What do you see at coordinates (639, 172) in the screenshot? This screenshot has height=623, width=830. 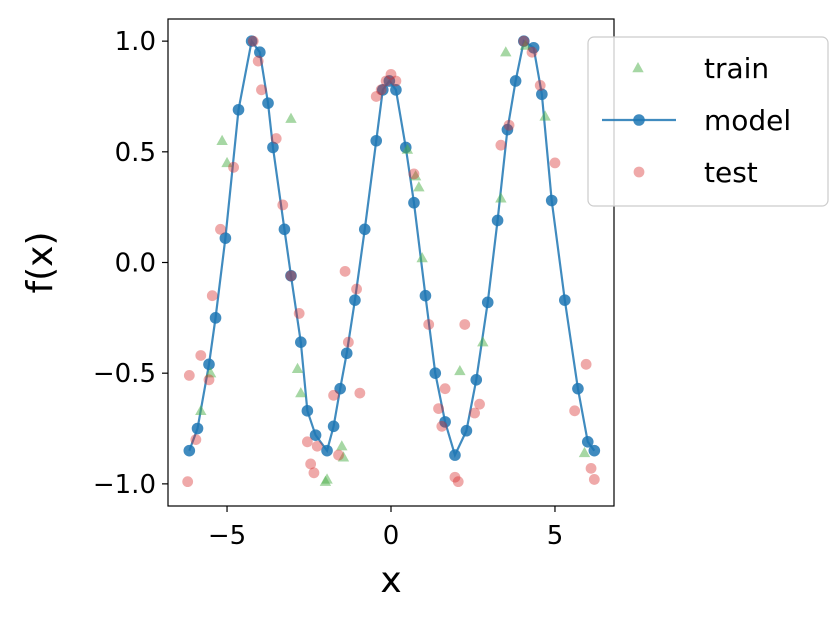 I see `legend-test-marker` at bounding box center [639, 172].